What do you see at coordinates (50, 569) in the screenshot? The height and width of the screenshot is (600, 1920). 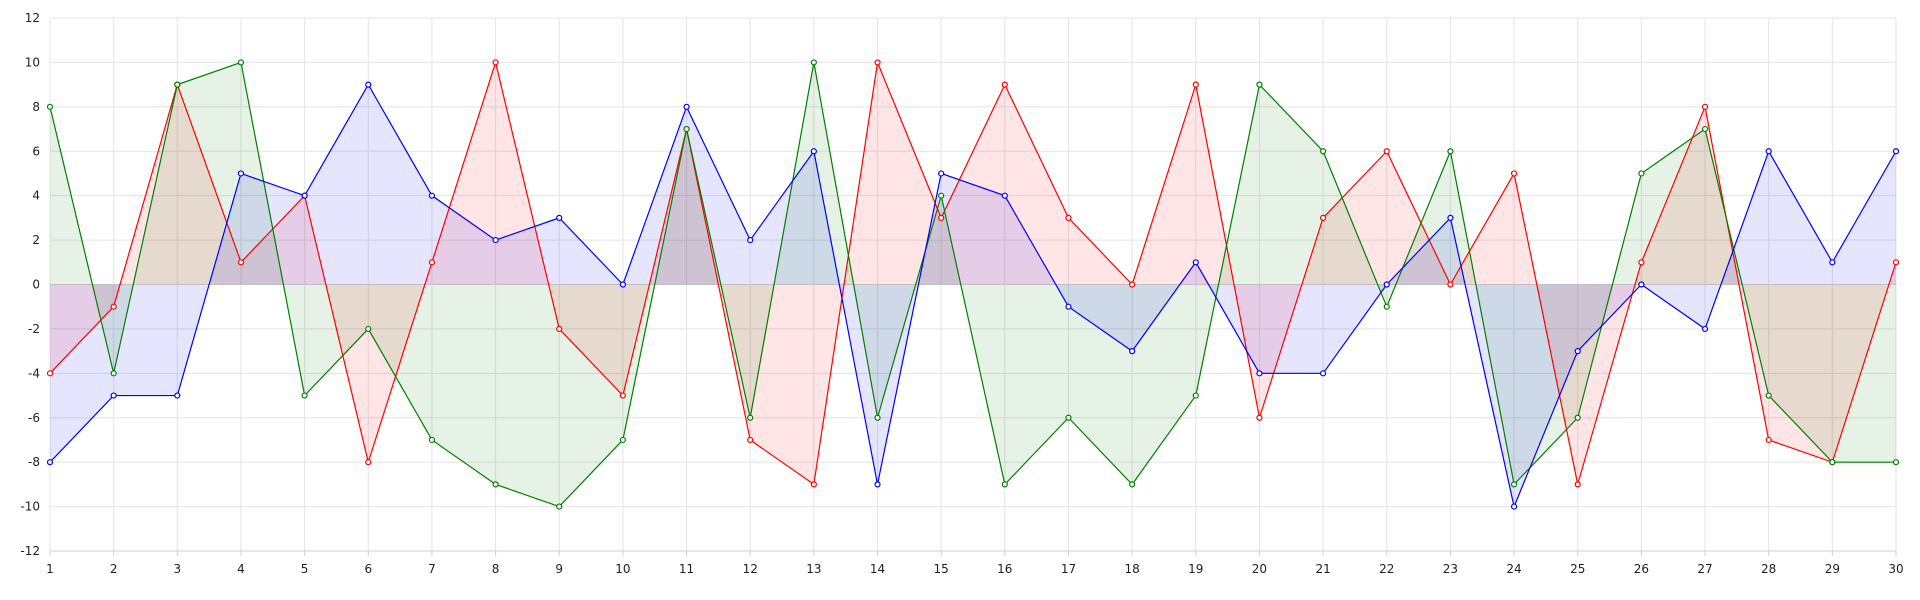 I see `x-tick-label: 1` at bounding box center [50, 569].